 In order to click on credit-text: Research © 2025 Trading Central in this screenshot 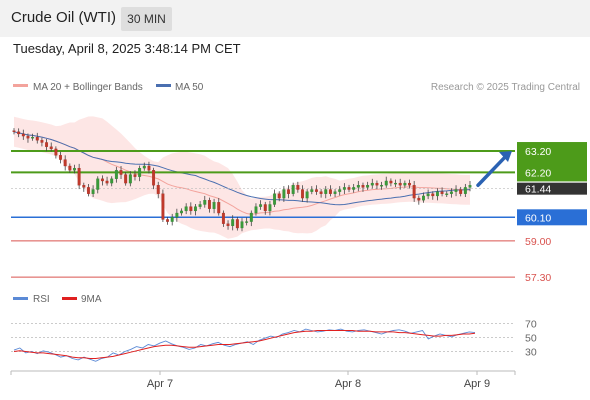, I will do `click(505, 87)`.